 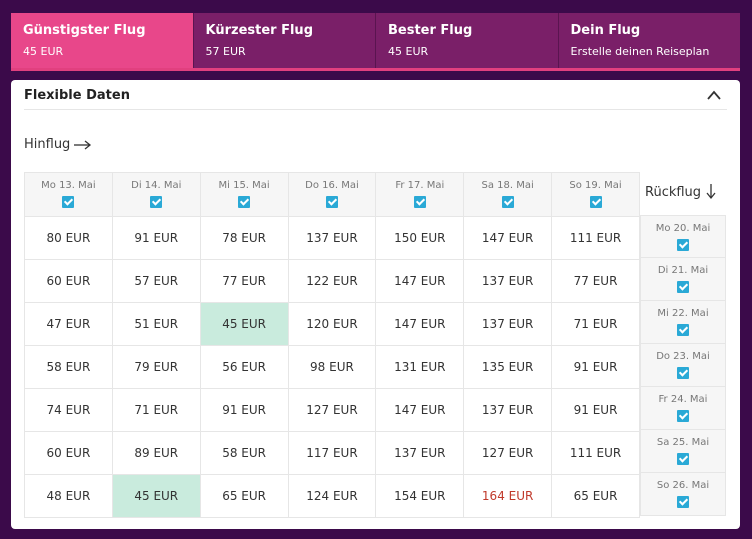 I want to click on price-cell: 79 EUR, so click(x=156, y=367).